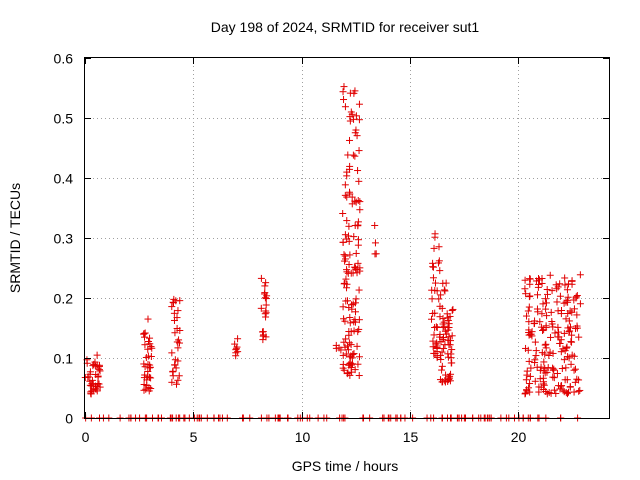  What do you see at coordinates (69, 419) in the screenshot?
I see `y-tick-label: 0` at bounding box center [69, 419].